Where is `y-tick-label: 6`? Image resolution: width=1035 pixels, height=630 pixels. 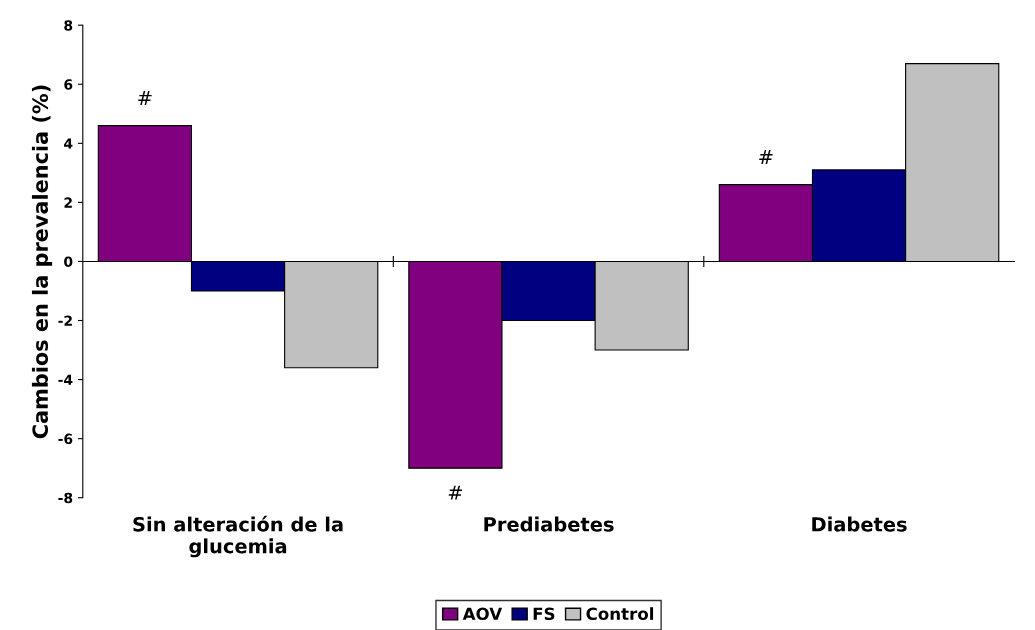
y-tick-label: 6 is located at coordinates (68, 84).